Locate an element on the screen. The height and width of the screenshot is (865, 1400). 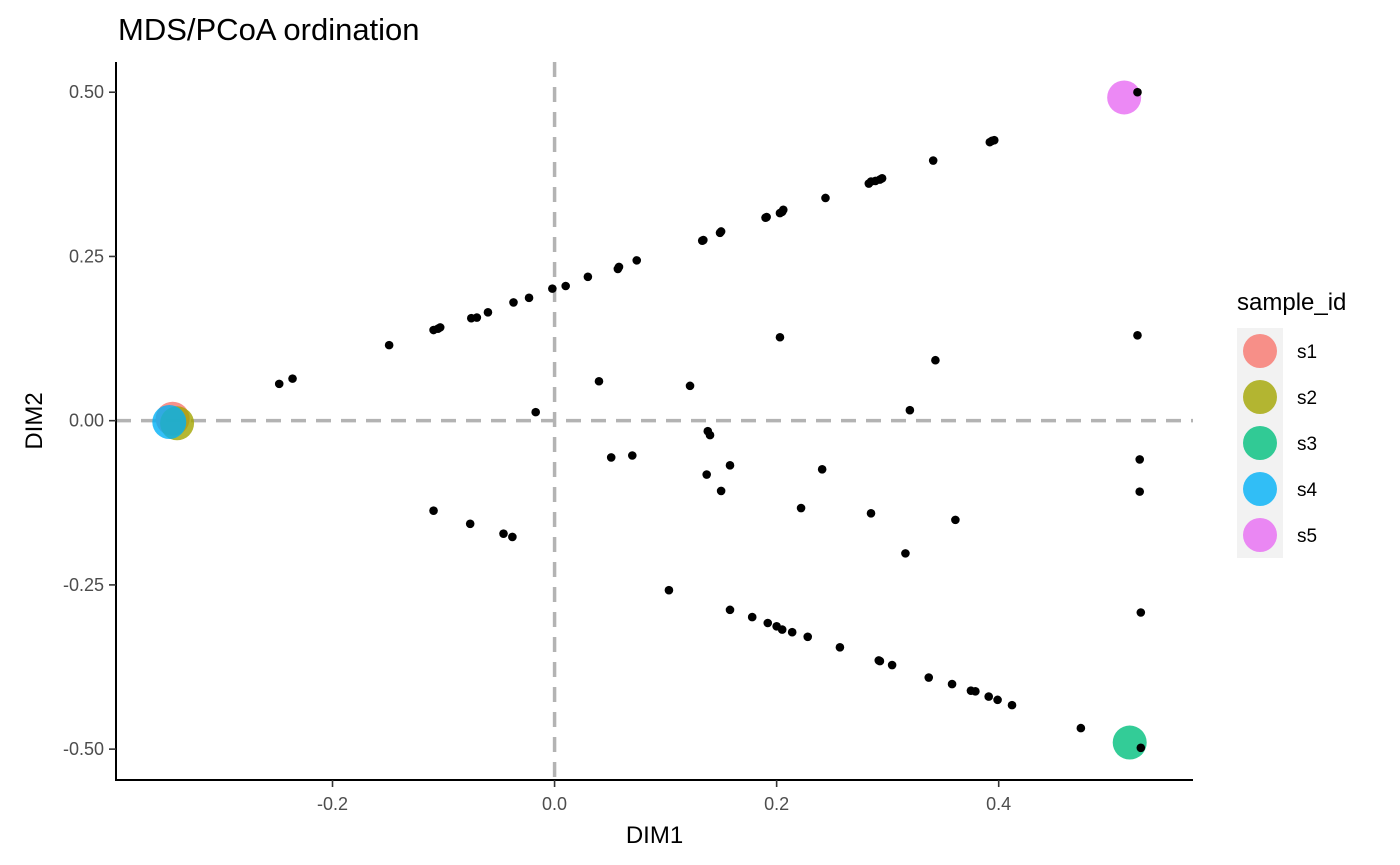
legend-swatch-s4 is located at coordinates (1260, 489).